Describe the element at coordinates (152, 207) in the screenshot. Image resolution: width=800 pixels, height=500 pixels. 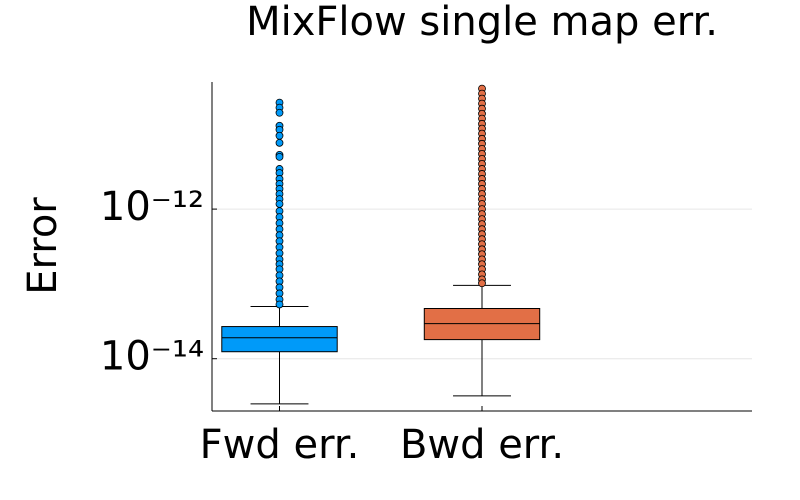
I see `y-tick-label: 10⁻¹²` at that location.